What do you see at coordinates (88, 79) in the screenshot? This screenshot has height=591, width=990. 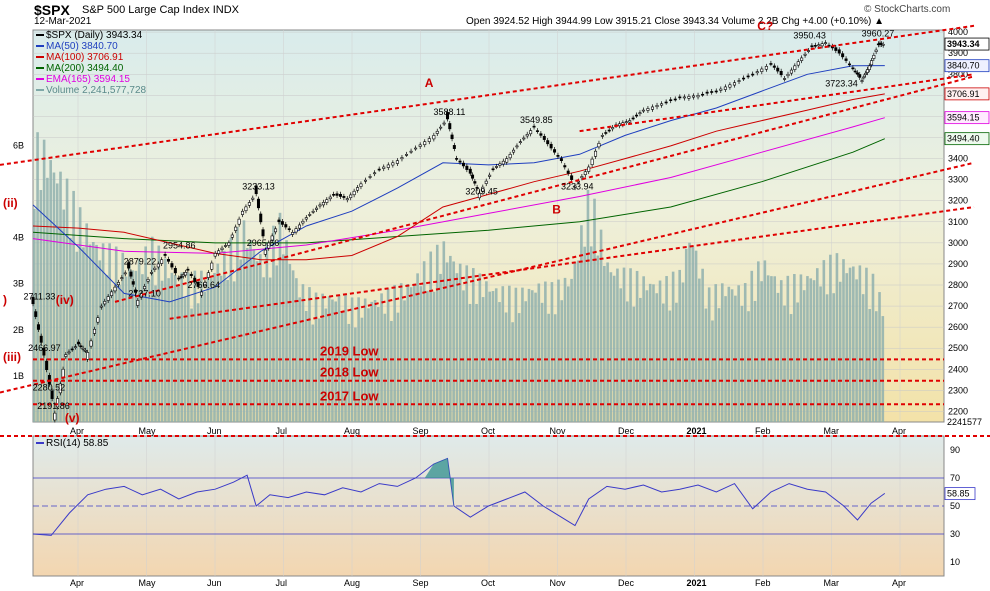 I see `legend-label: EMA(165) 3594.15` at bounding box center [88, 79].